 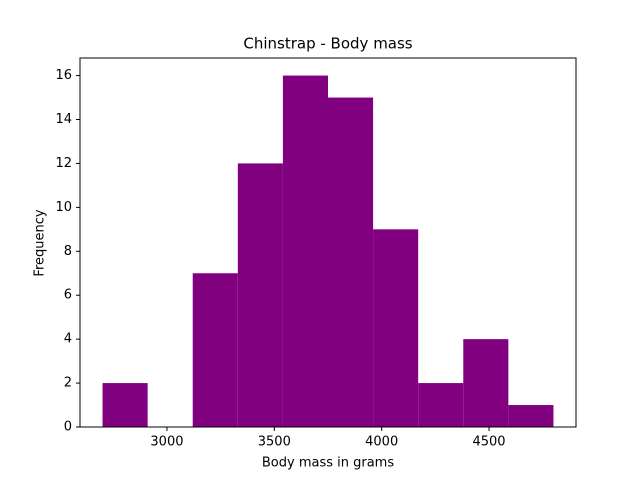 What do you see at coordinates (166, 442) in the screenshot?
I see `x-tick-label: 3000` at bounding box center [166, 442].